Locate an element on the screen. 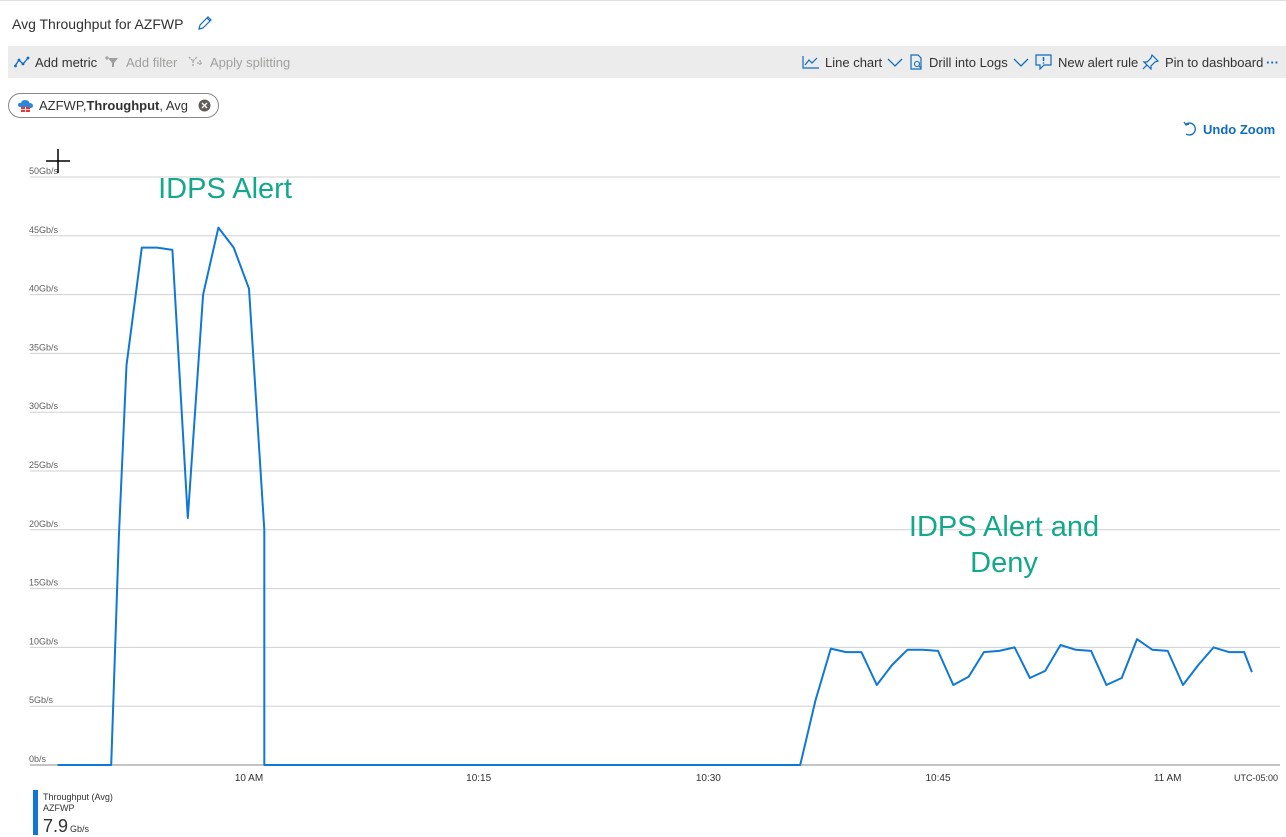 The image size is (1286, 837). annotation-line-1: IDPS Alert and is located at coordinates (1004, 527).